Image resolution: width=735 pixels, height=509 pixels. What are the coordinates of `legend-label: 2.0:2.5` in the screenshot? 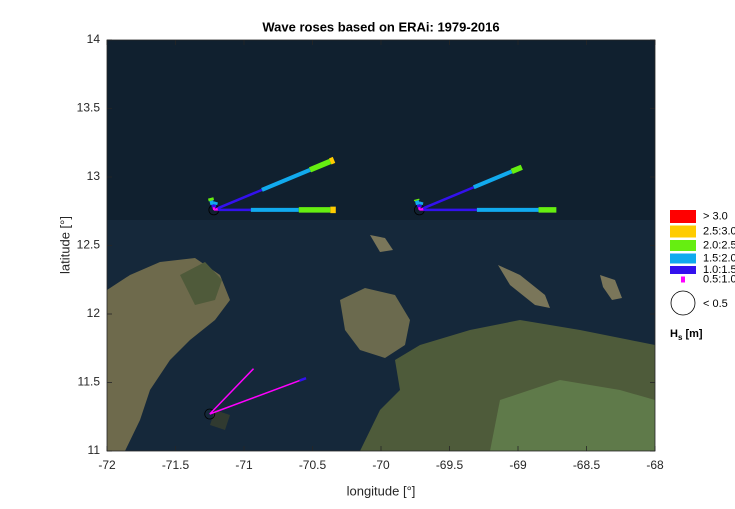 It's located at (719, 245).